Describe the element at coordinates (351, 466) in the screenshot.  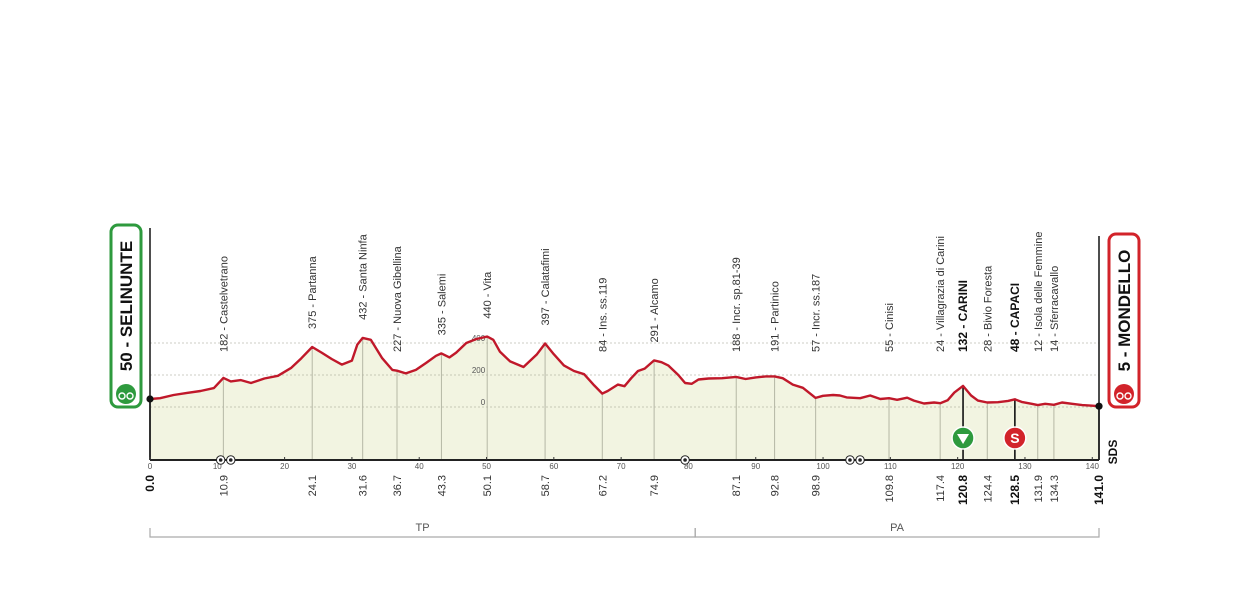
I see `x-tick-label: 30` at that location.